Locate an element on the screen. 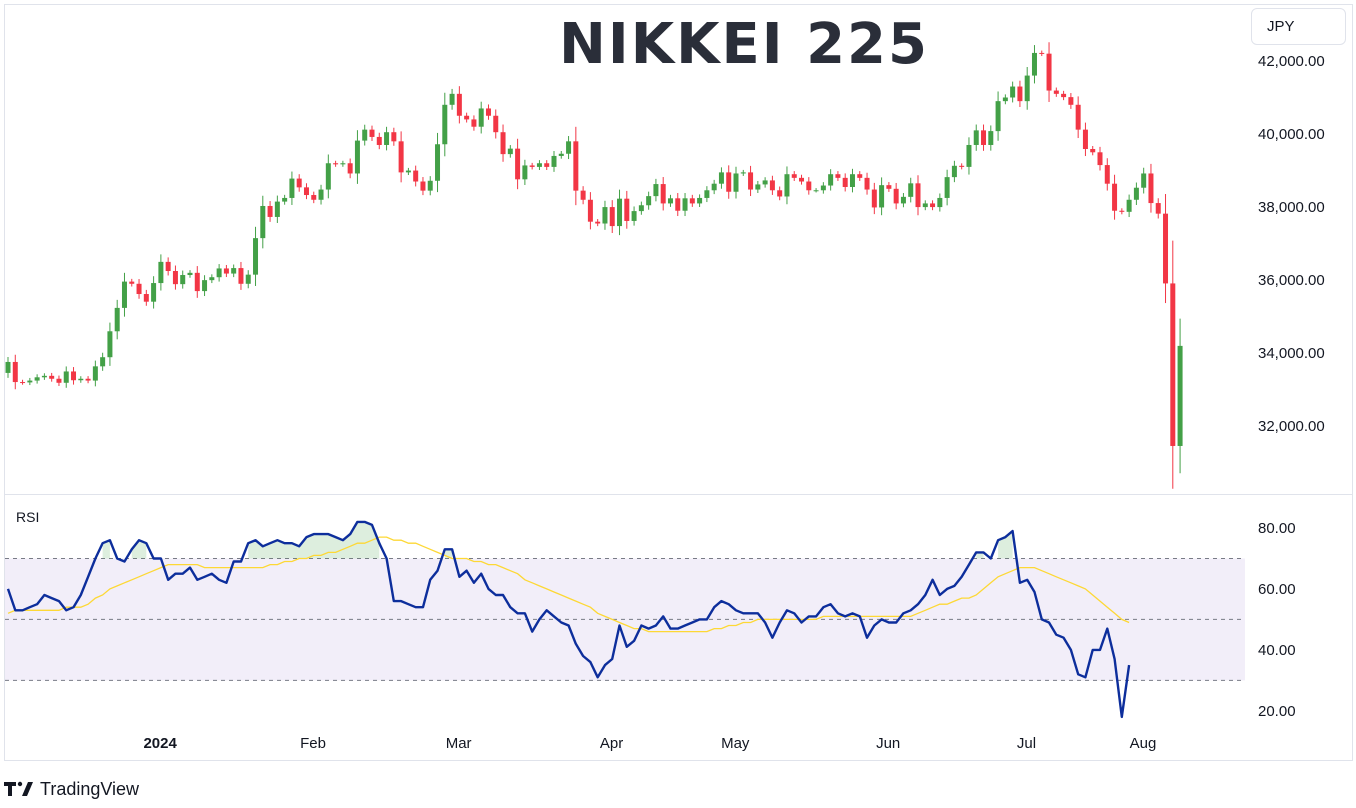  time-tick-label: Mar is located at coordinates (459, 743).